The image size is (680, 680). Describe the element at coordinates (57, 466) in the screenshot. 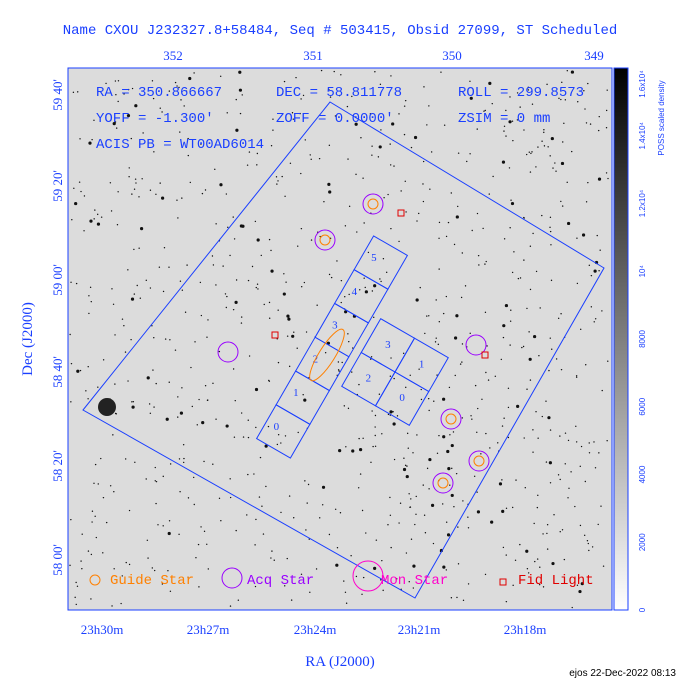

I see `left-tick-label: 58 20'` at that location.